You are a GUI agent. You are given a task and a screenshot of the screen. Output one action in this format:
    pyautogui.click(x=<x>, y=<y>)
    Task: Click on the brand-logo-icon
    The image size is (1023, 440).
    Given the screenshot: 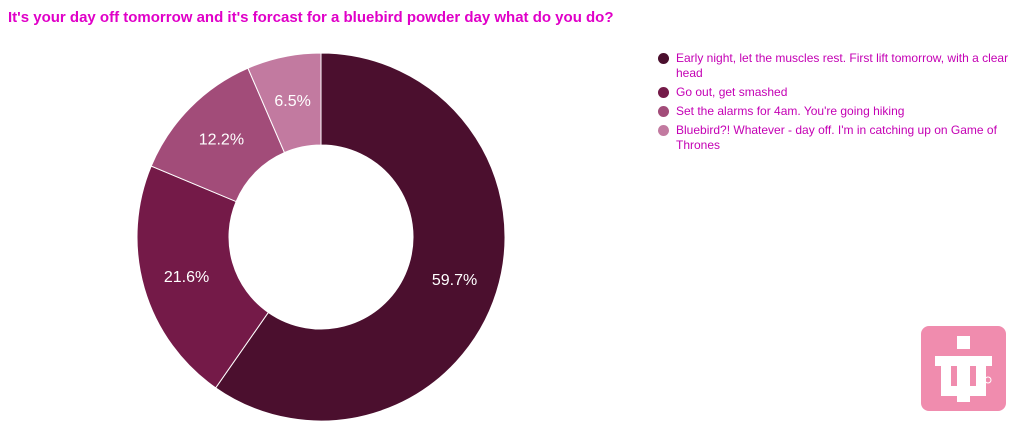 What is the action you would take?
    pyautogui.click(x=963, y=368)
    